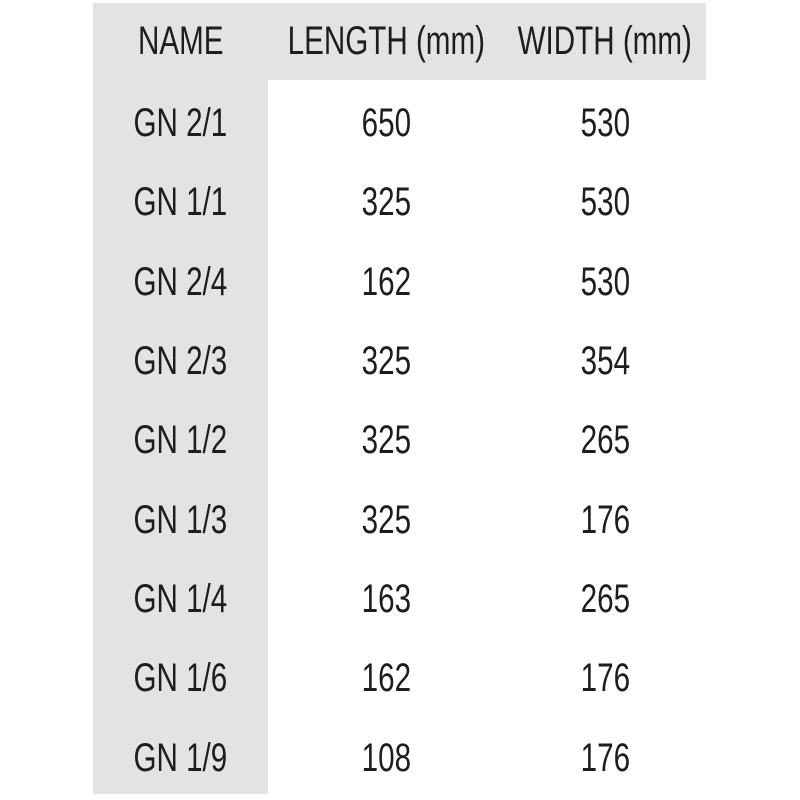 The width and height of the screenshot is (800, 800). What do you see at coordinates (180, 519) in the screenshot?
I see `row-name-label: GN 1/3` at bounding box center [180, 519].